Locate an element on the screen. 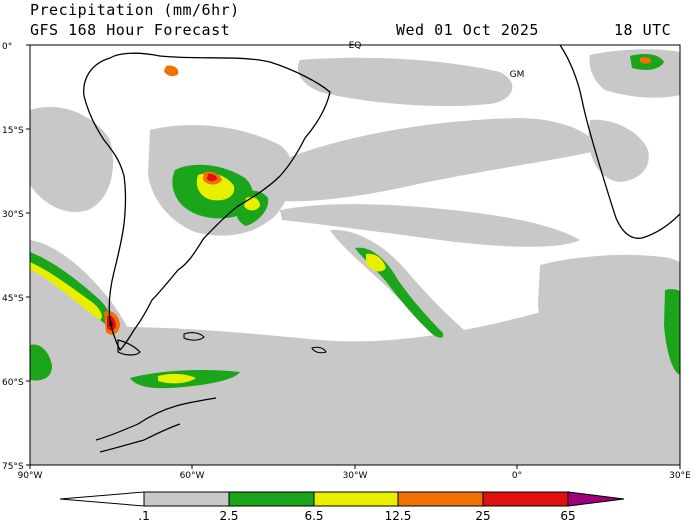 Image resolution: width=700 pixels, height=525 pixels. colorbar-segment-0.1-2.5 is located at coordinates (186, 499).